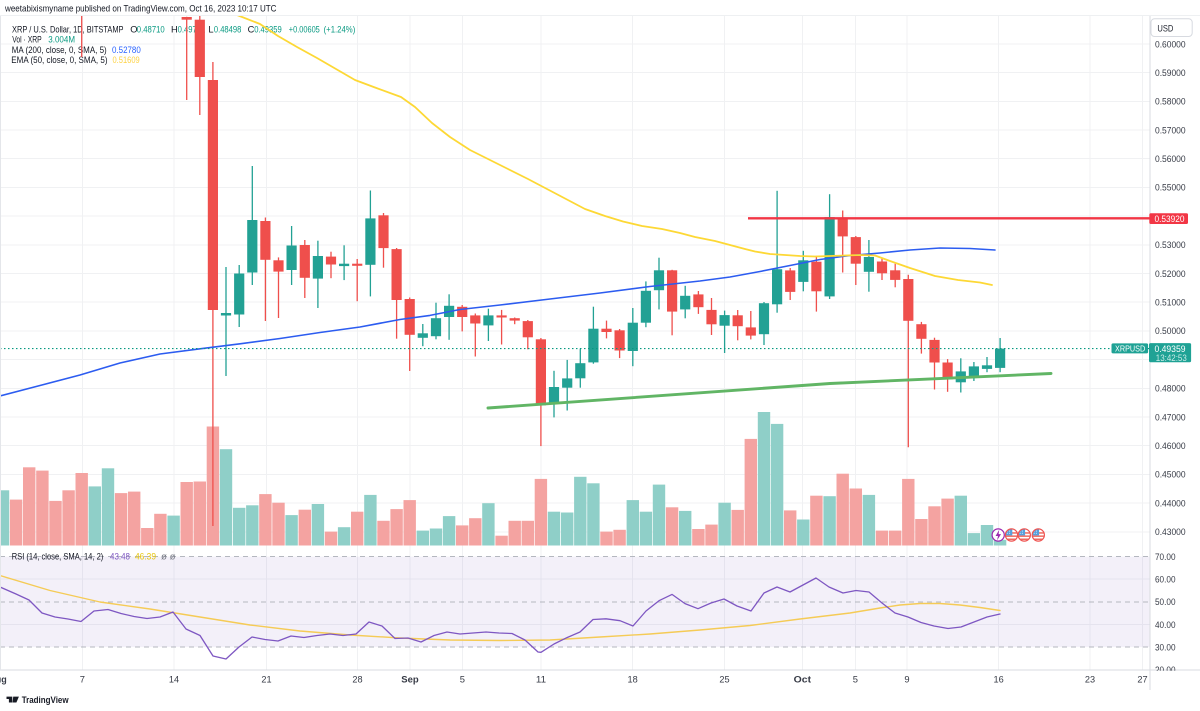  Describe the element at coordinates (1170, 532) in the screenshot. I see `svg-text: 0.43000` at that location.